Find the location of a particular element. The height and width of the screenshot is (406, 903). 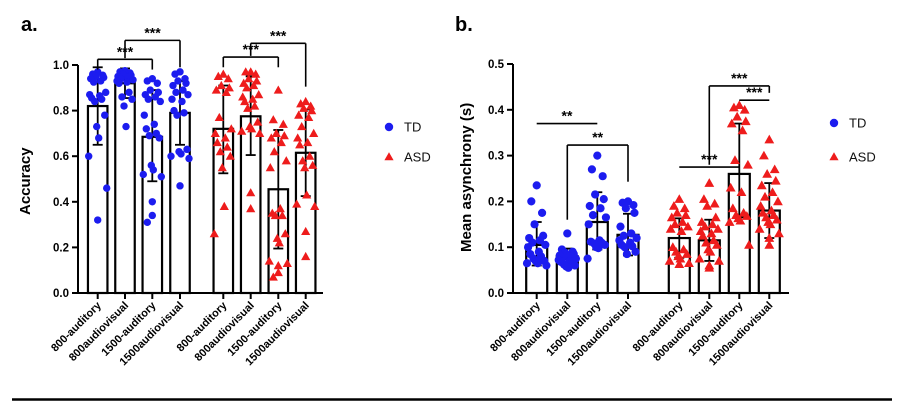

y-tick-label: 0.8 is located at coordinates (61, 112).